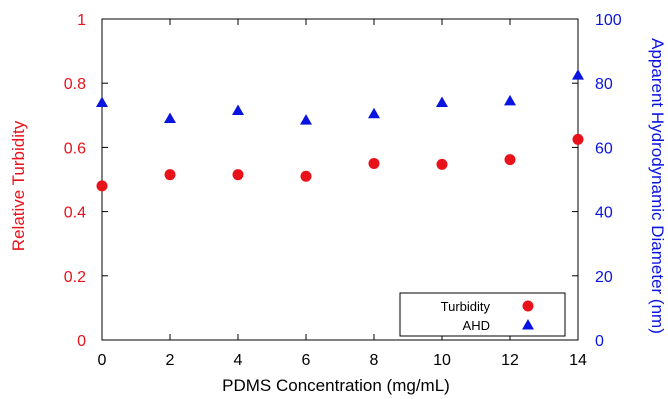 This screenshot has width=668, height=399. What do you see at coordinates (81, 341) in the screenshot?
I see `y-left-tick-label: 0` at bounding box center [81, 341].